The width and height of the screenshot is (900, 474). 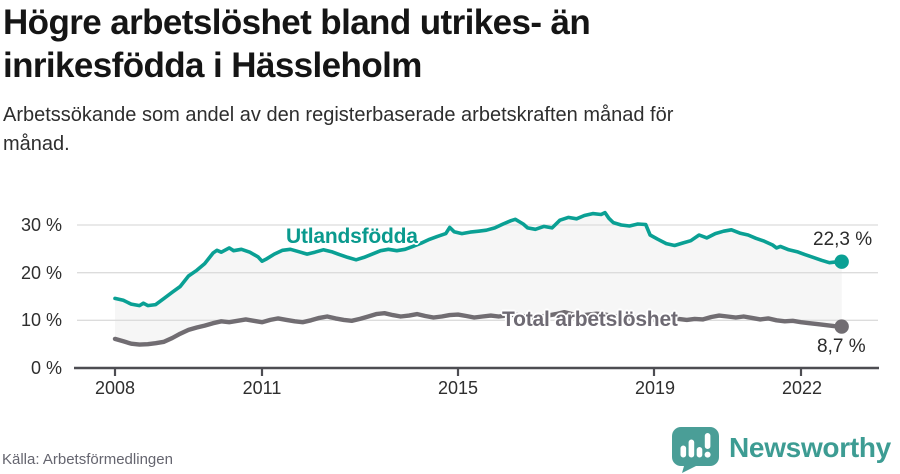 What do you see at coordinates (841, 346) in the screenshot?
I see `end-value-total: 8,7 %` at bounding box center [841, 346].